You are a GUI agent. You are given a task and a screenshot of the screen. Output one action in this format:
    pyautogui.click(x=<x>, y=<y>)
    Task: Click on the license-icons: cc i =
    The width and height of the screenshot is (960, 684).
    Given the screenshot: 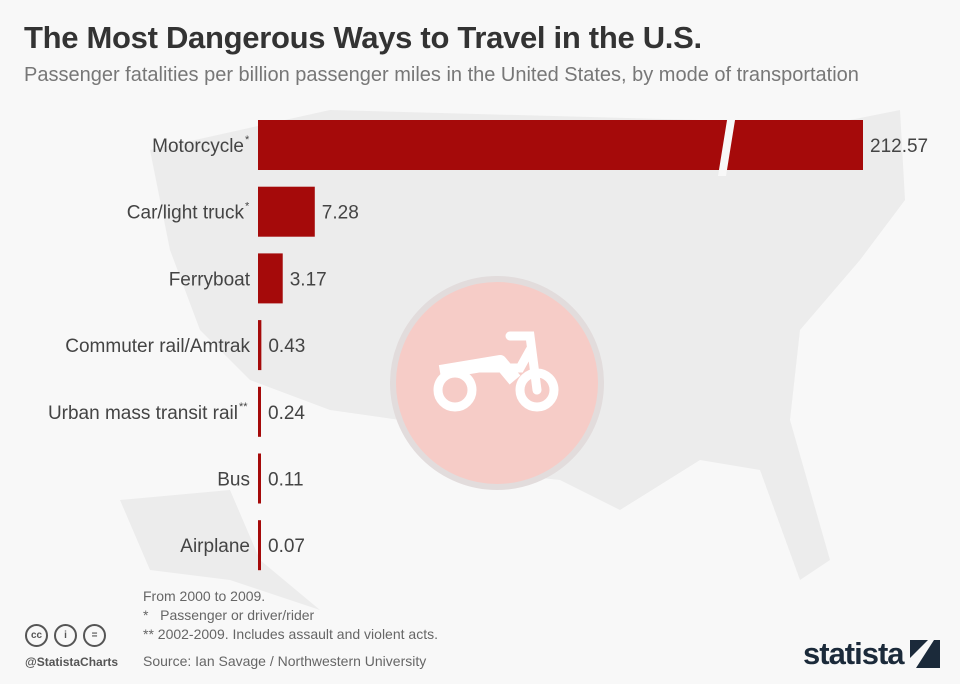 What is the action you would take?
    pyautogui.click(x=65, y=635)
    